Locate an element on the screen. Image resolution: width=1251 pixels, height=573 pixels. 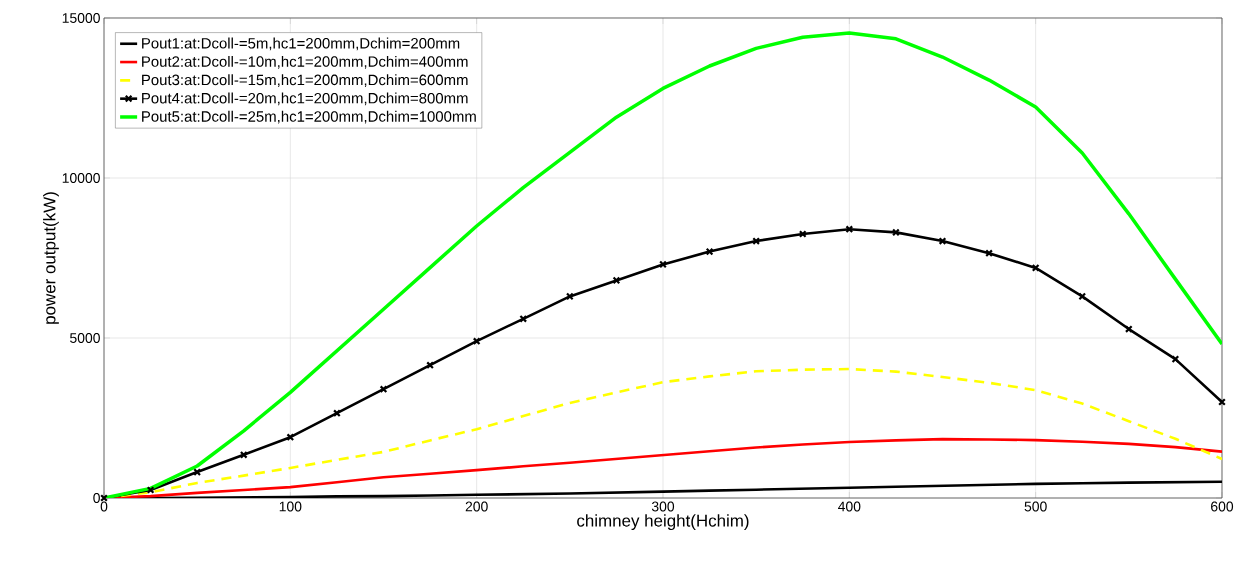
y-tick-label: 0 is located at coordinates (96, 498).